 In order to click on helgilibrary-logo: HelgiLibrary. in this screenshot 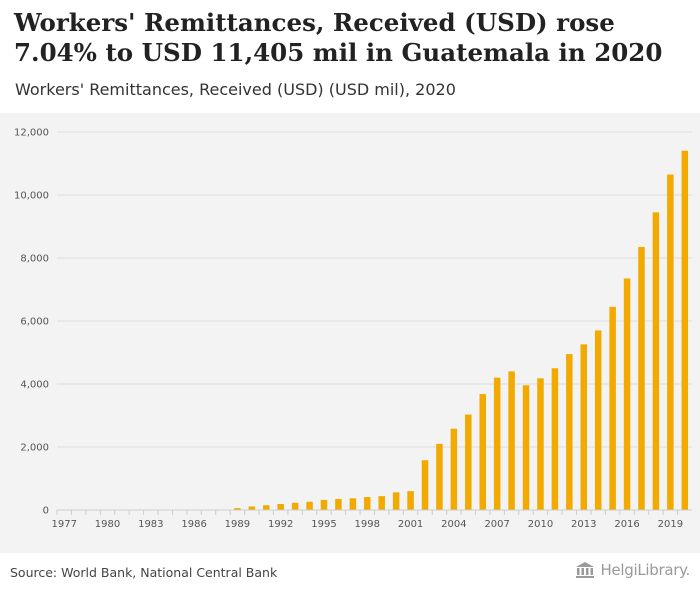, I will do `click(632, 570)`.